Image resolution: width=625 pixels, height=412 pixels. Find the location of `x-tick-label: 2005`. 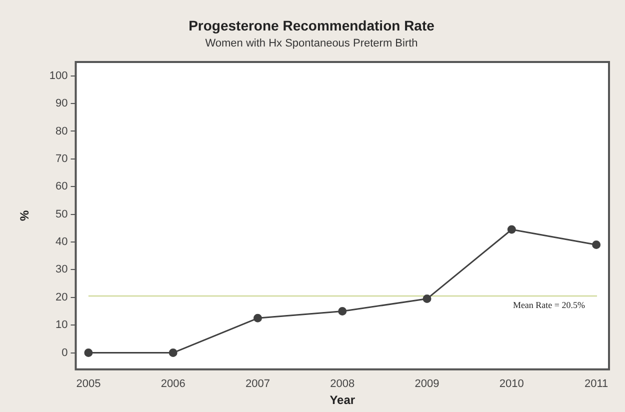

x-tick-label: 2005 is located at coordinates (88, 384).